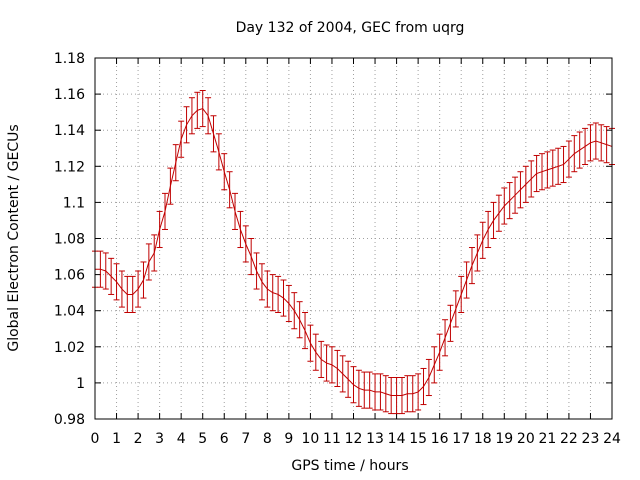  I want to click on y-tick-label: 1.08, so click(69, 240).